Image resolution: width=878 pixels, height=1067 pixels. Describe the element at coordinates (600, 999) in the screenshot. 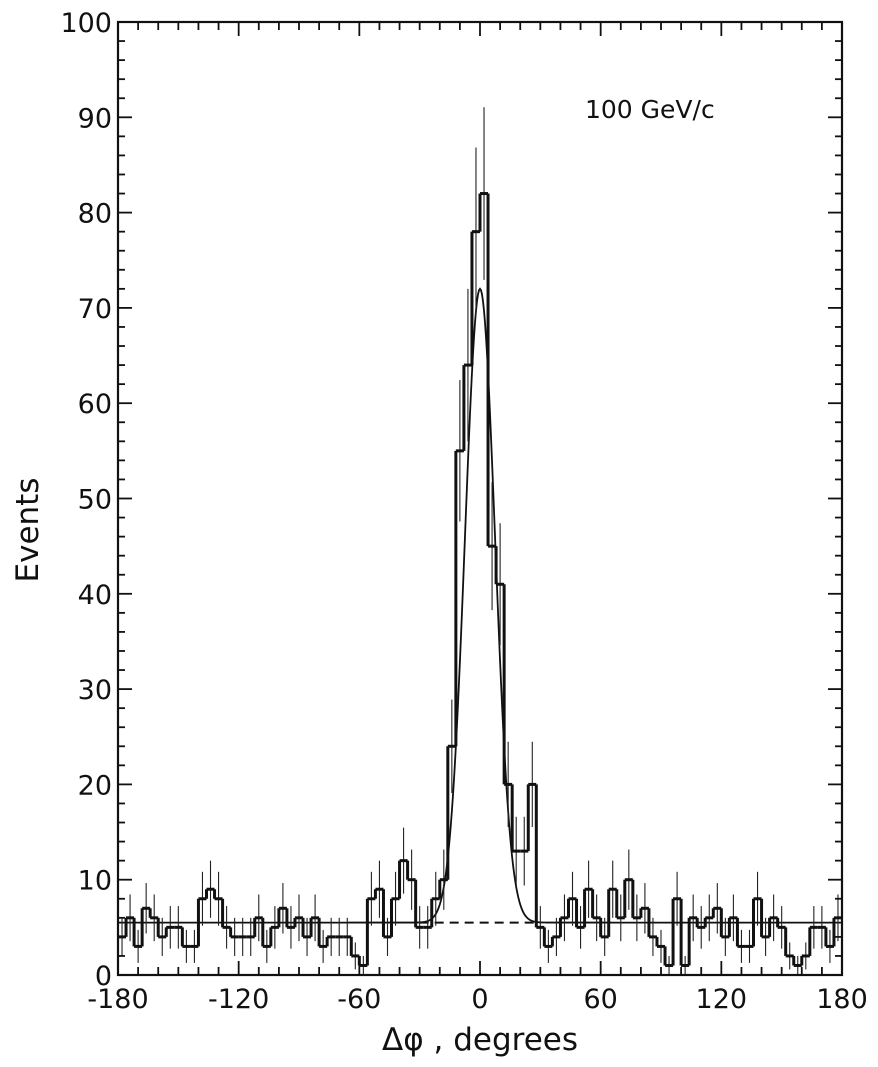

I see `x-tick-label: 60` at that location.